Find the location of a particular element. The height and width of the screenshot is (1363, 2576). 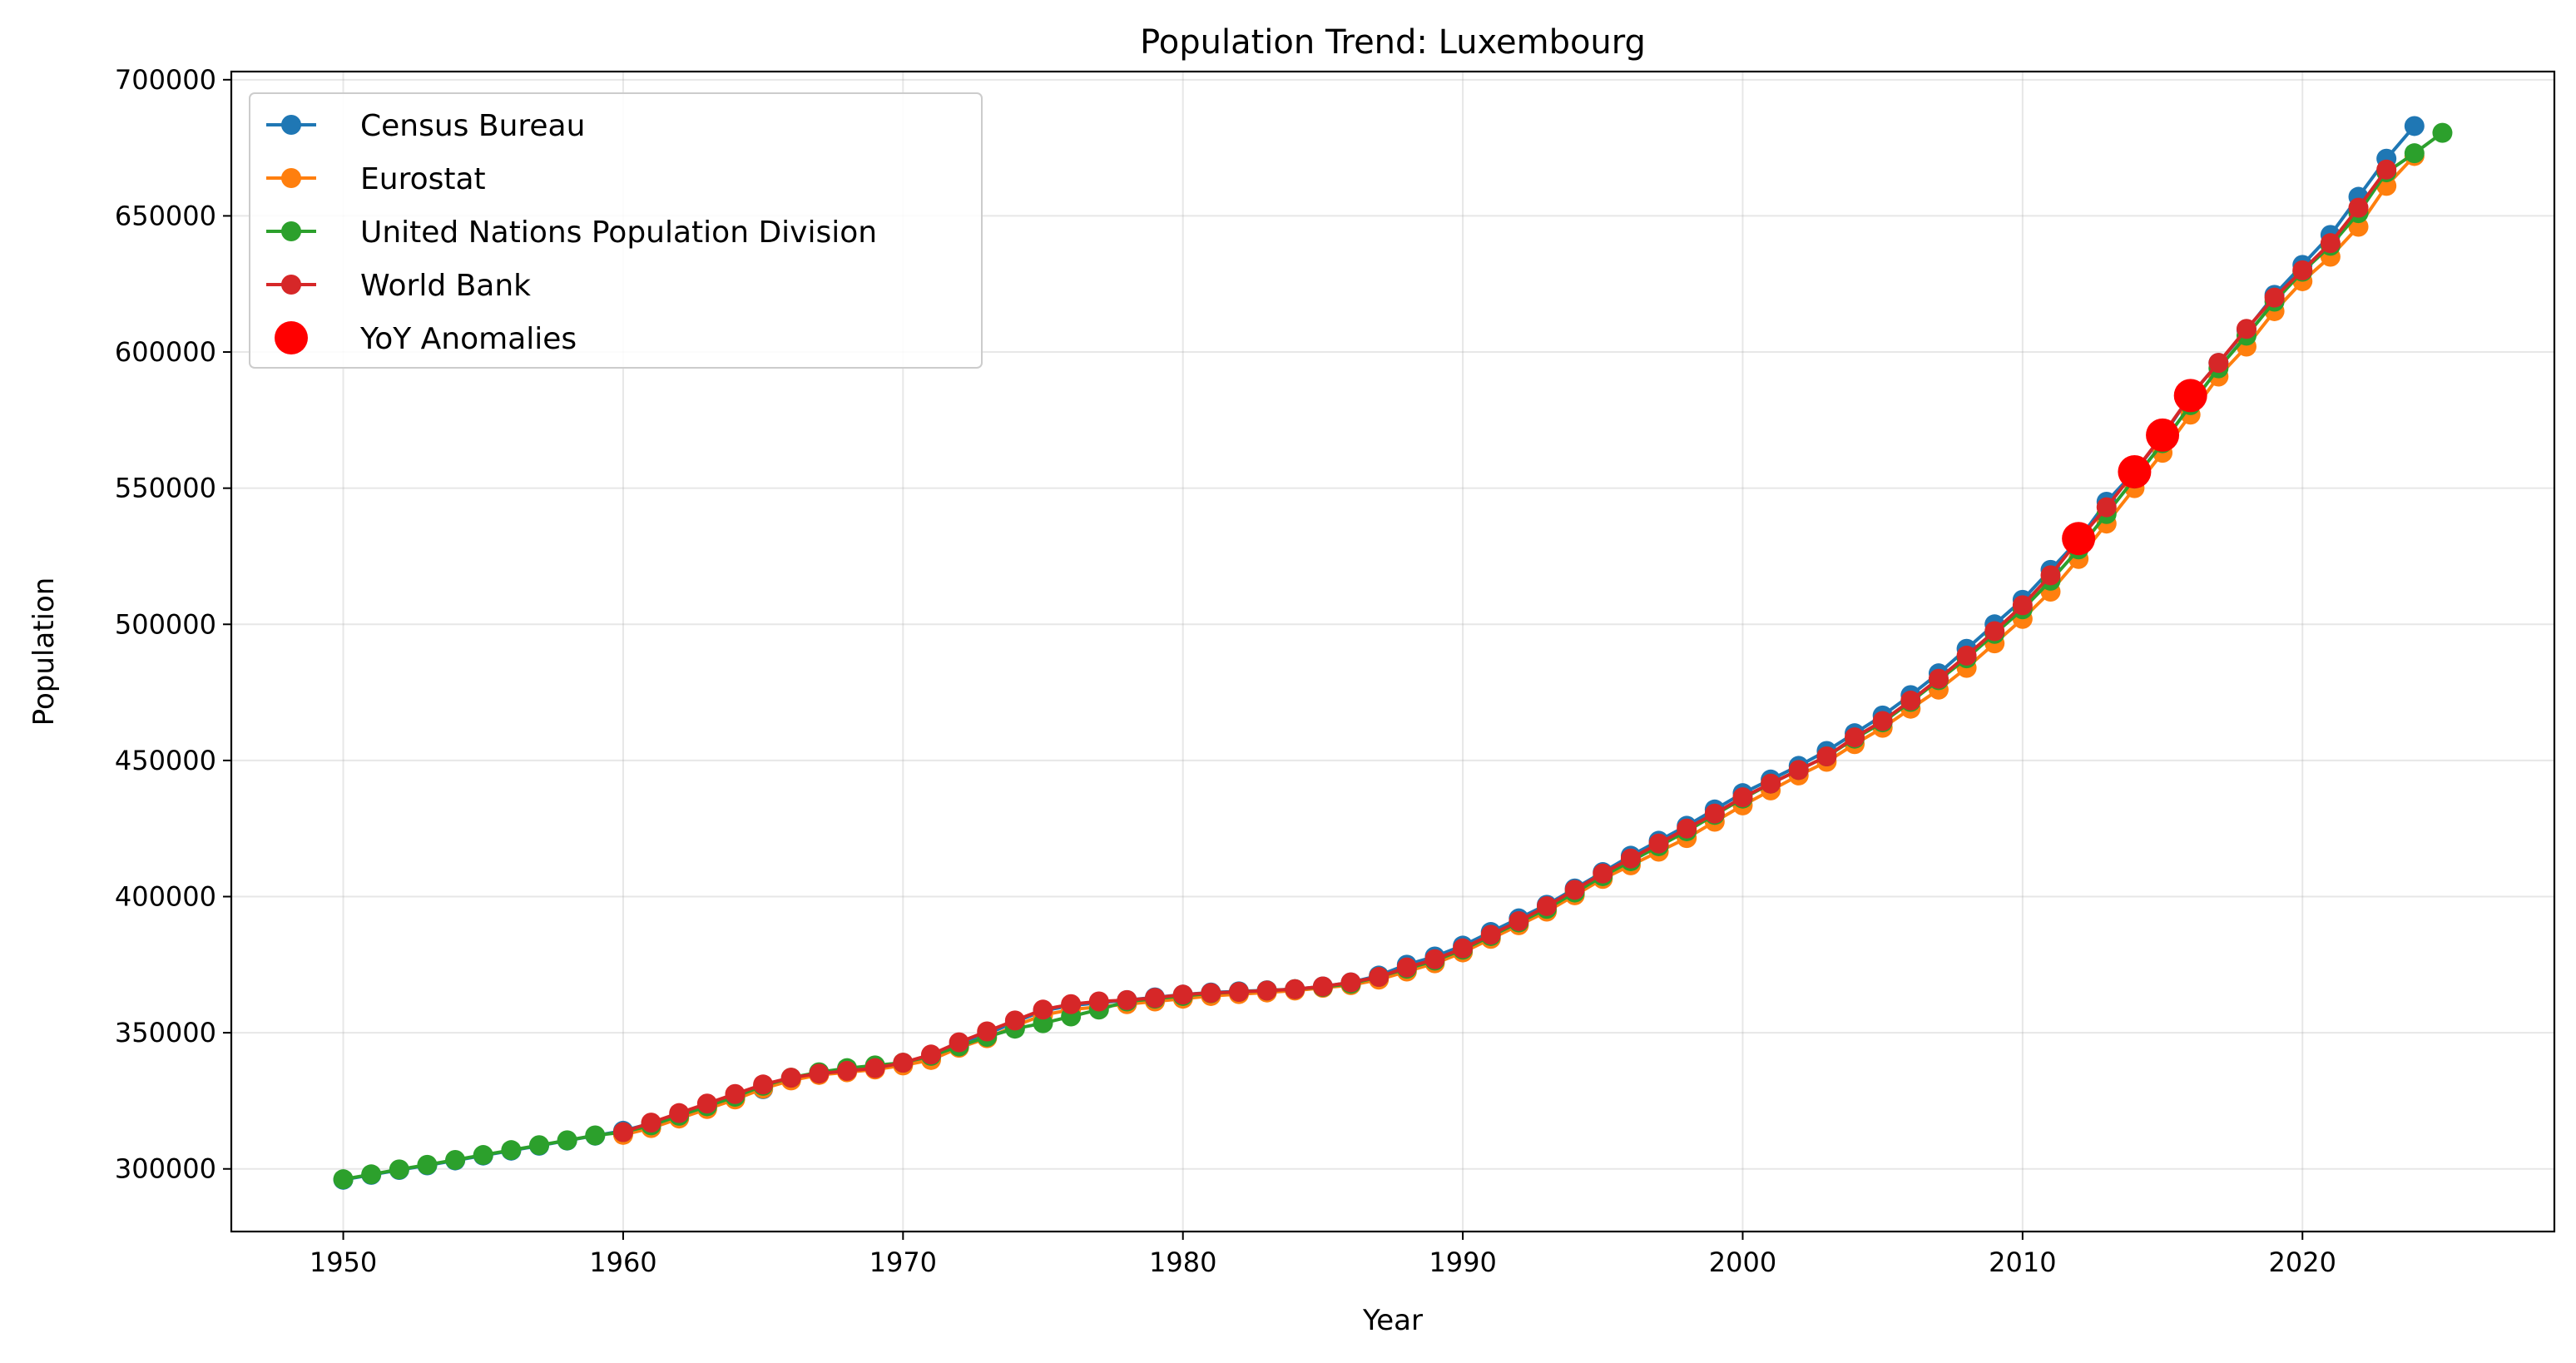

legend-box is located at coordinates (616, 231).